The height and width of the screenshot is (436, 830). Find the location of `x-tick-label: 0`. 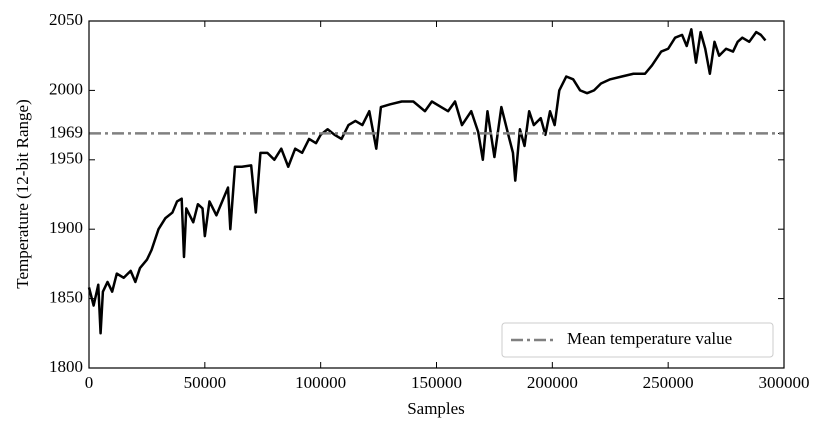

x-tick-label: 0 is located at coordinates (89, 382).